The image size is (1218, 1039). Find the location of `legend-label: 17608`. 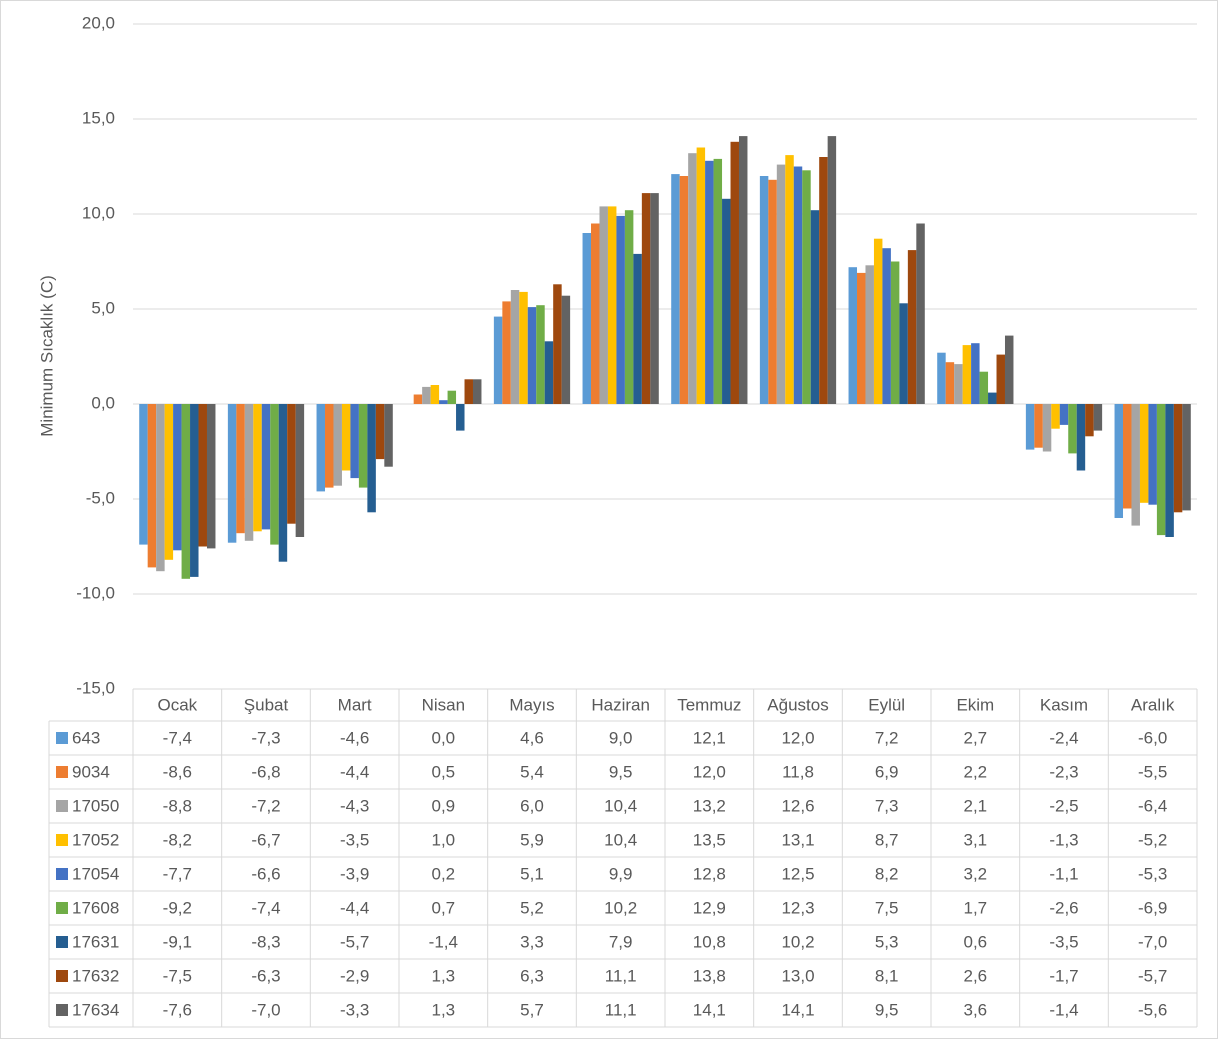

legend-label: 17608 is located at coordinates (95, 907).